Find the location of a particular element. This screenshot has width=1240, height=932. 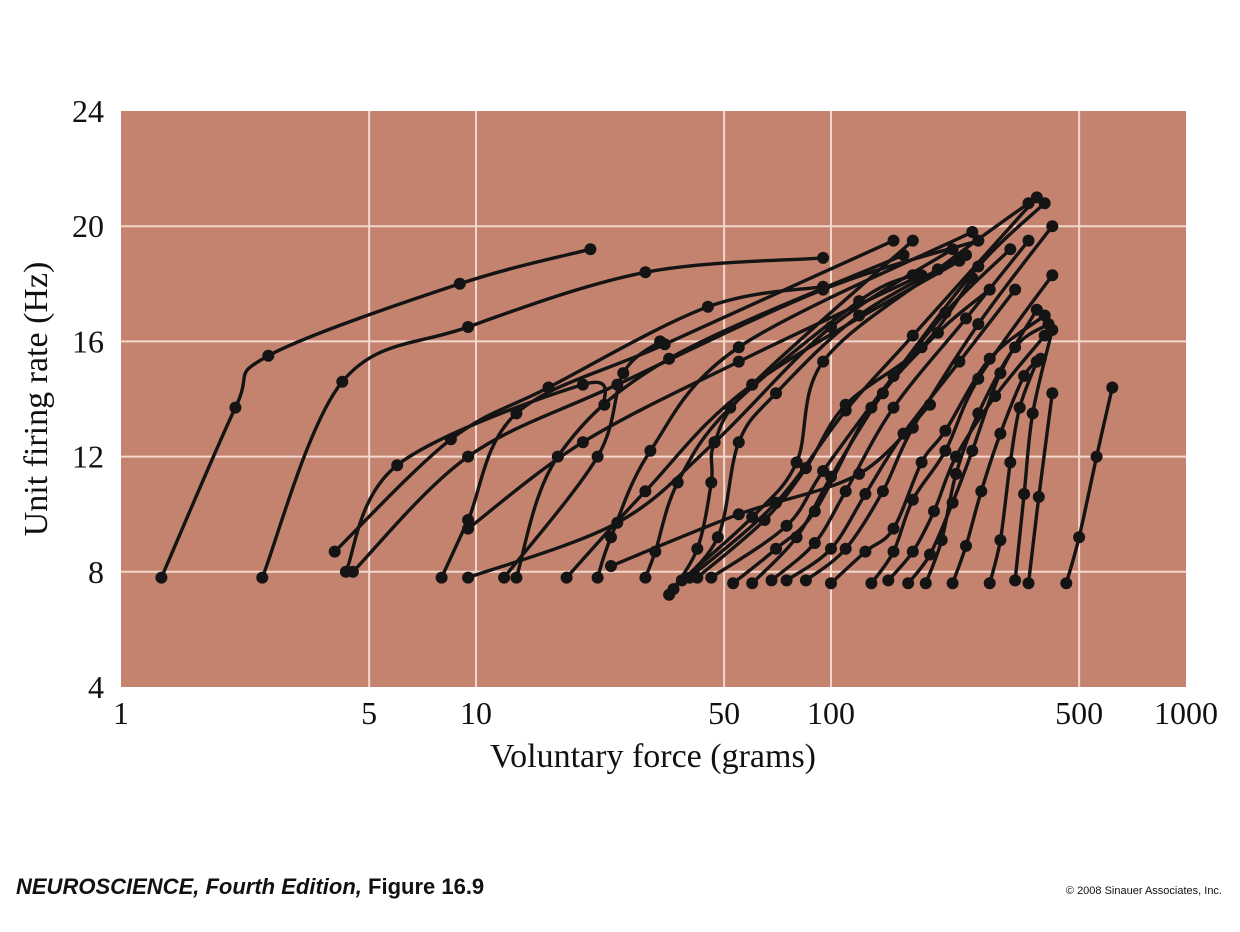

x-axis-title: Voluntary force (grams) is located at coordinates (653, 756).